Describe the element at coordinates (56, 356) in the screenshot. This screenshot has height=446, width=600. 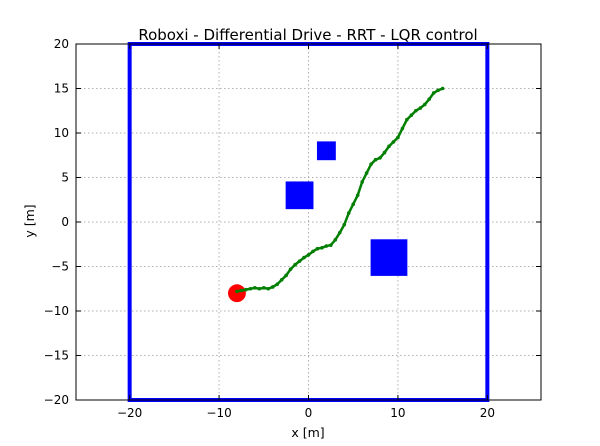
I see `y-tick-label: −15` at that location.